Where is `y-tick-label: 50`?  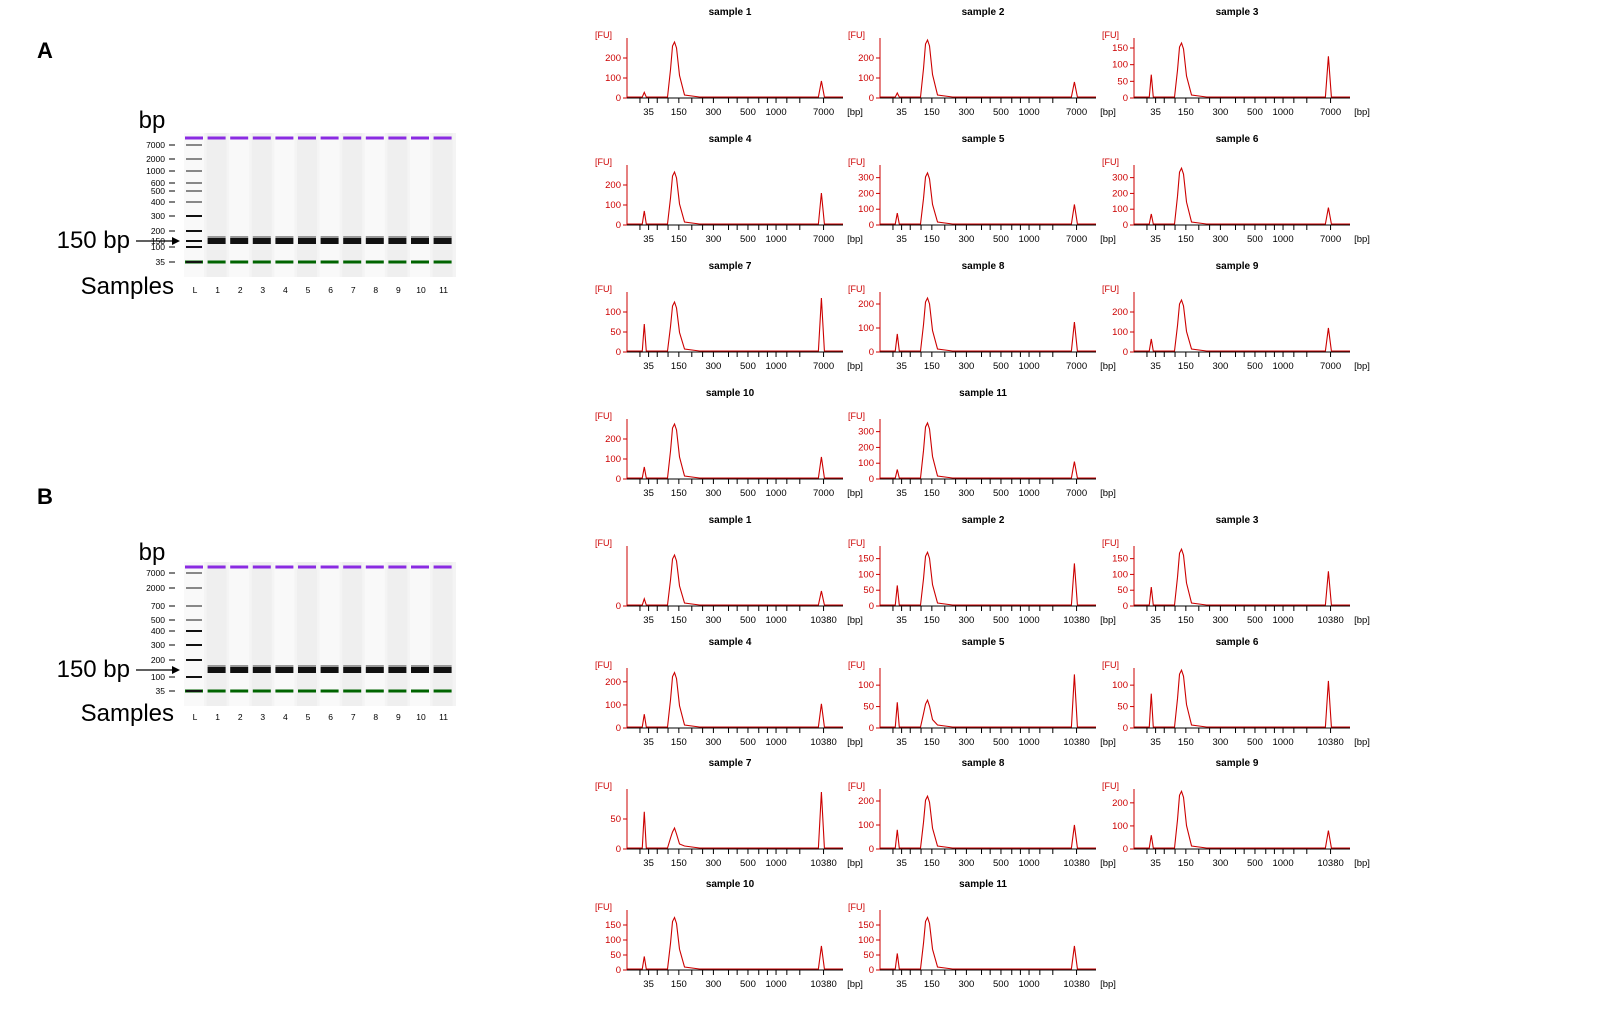 y-tick-label: 50 is located at coordinates (1122, 590).